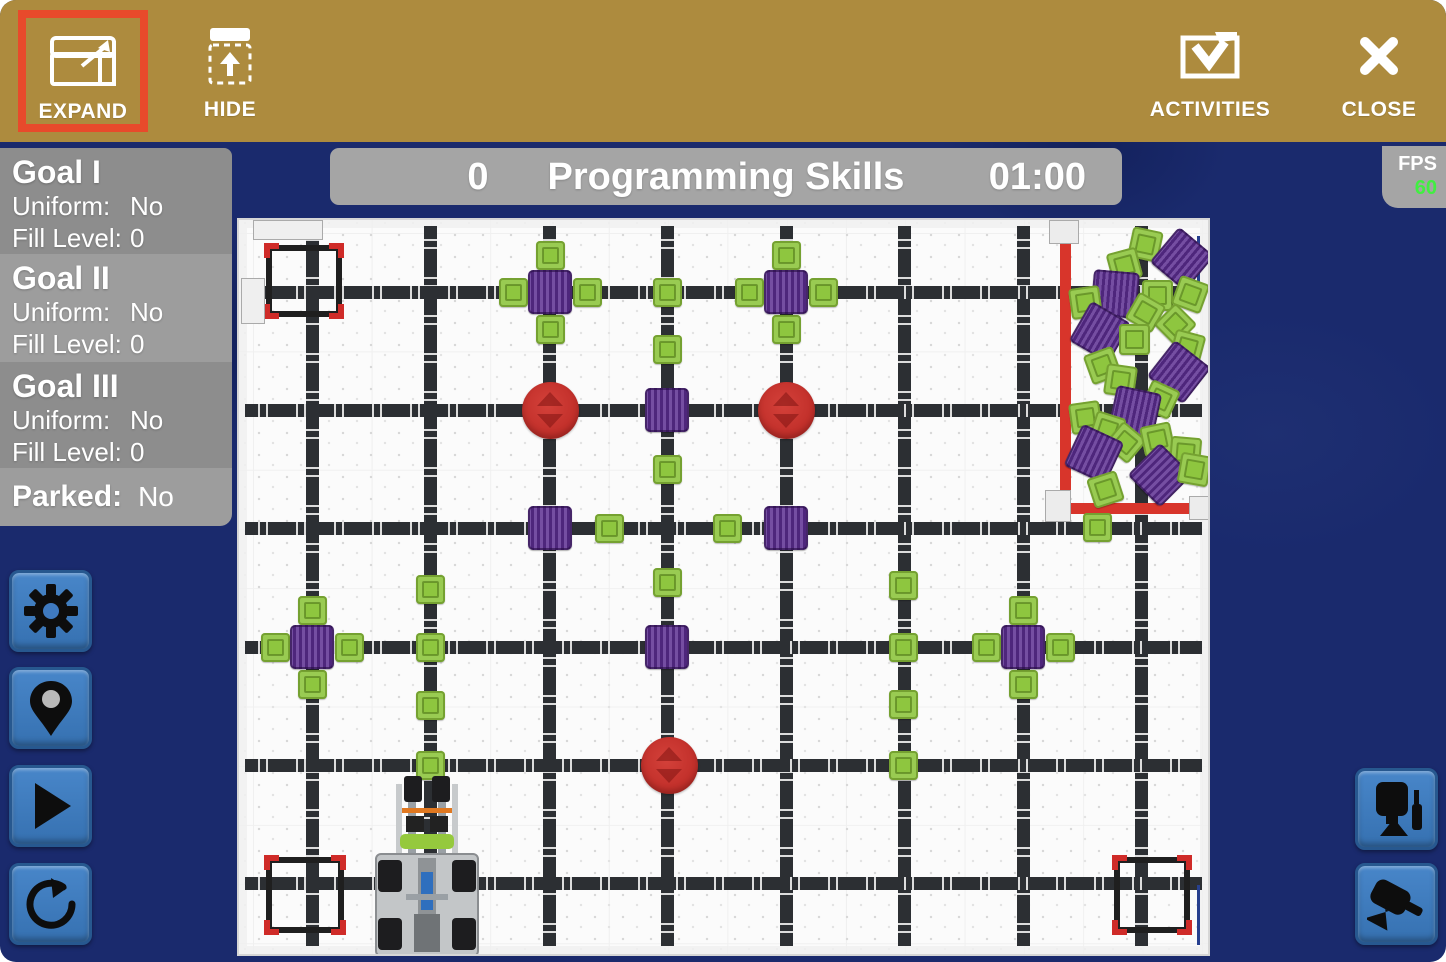  I want to click on goal-1-uniform-label: Uniform:, so click(61, 206).